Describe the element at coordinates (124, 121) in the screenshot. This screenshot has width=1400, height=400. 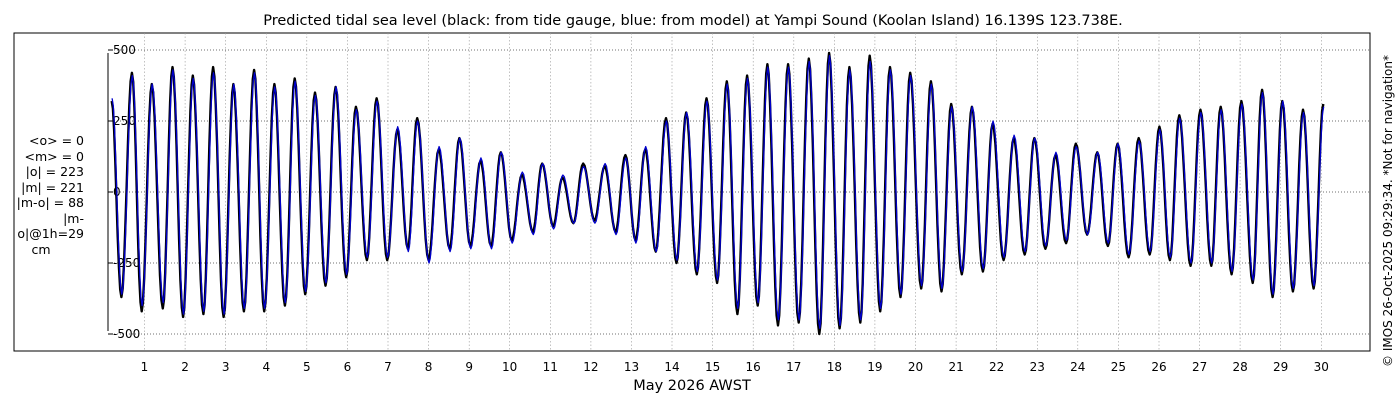
I see `y-tick-label: 250` at that location.